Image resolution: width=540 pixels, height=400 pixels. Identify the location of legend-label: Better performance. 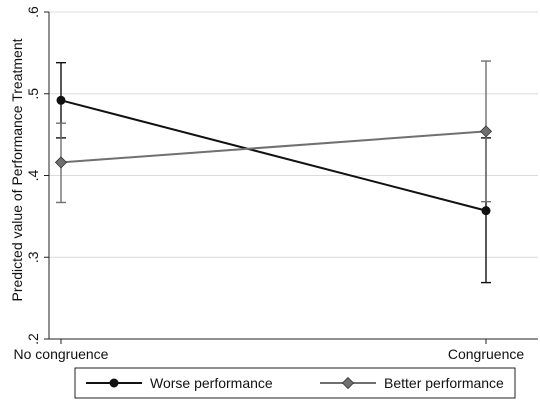
(444, 383).